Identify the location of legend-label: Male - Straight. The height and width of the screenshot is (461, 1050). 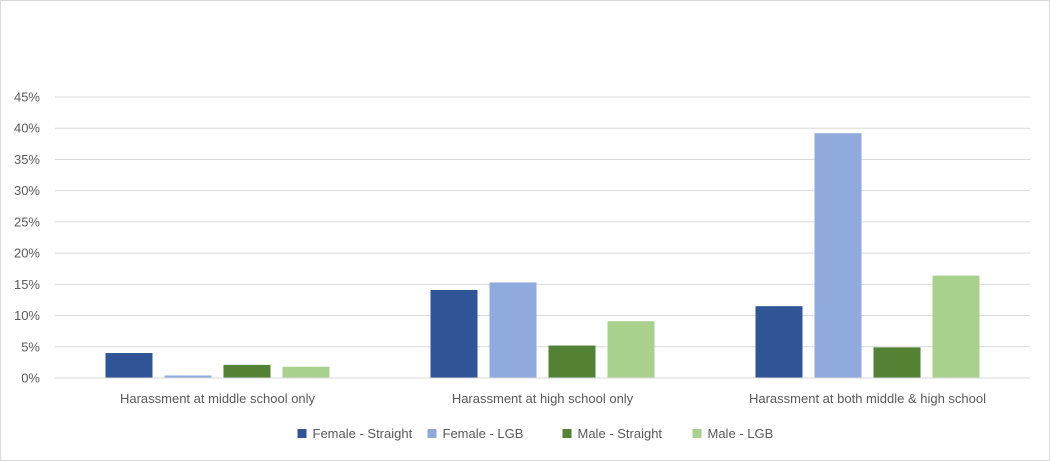
(620, 433).